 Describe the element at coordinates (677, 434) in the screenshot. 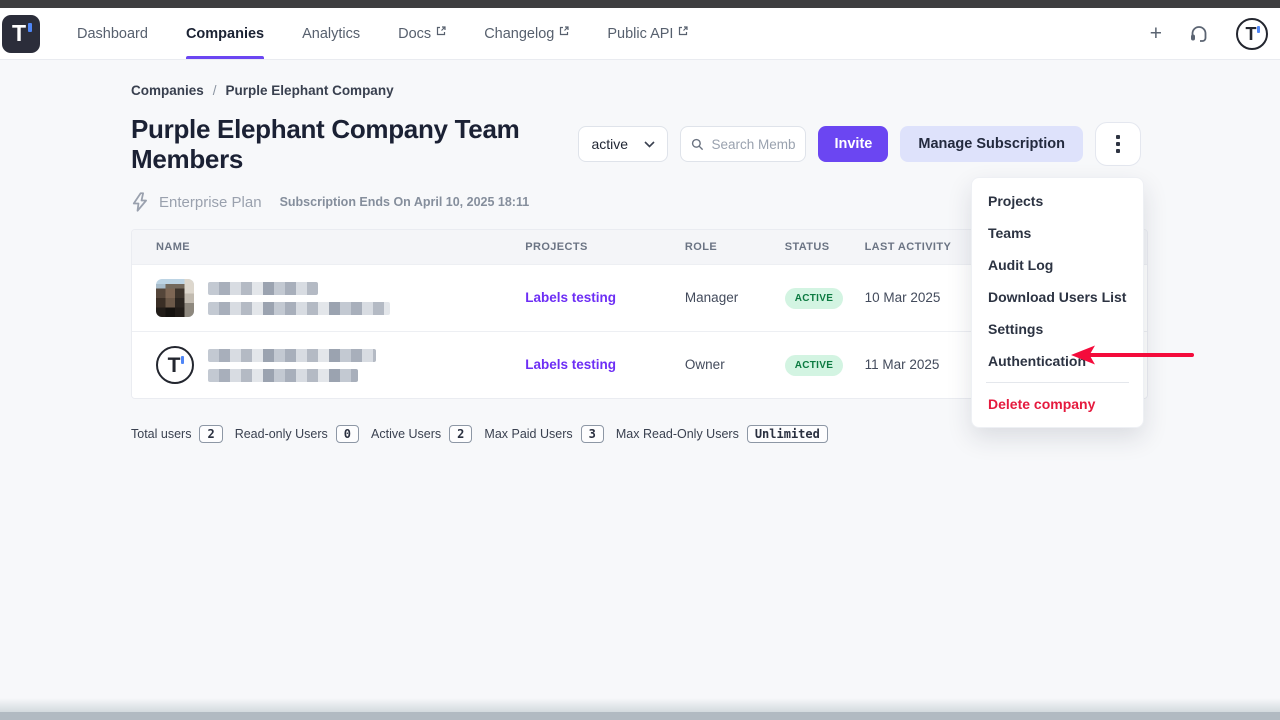

I see `stat-label: Max Read-Only Users` at that location.